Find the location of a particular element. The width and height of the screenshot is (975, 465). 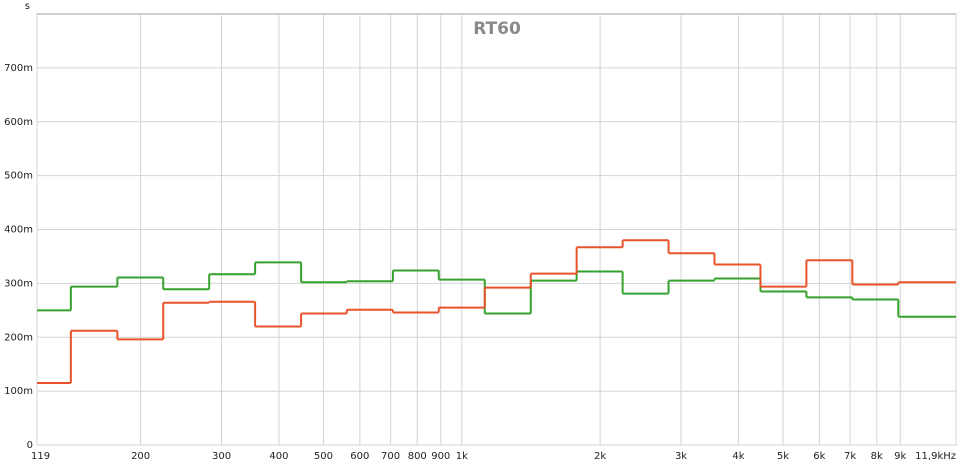

chart-title: RT60 is located at coordinates (497, 29).